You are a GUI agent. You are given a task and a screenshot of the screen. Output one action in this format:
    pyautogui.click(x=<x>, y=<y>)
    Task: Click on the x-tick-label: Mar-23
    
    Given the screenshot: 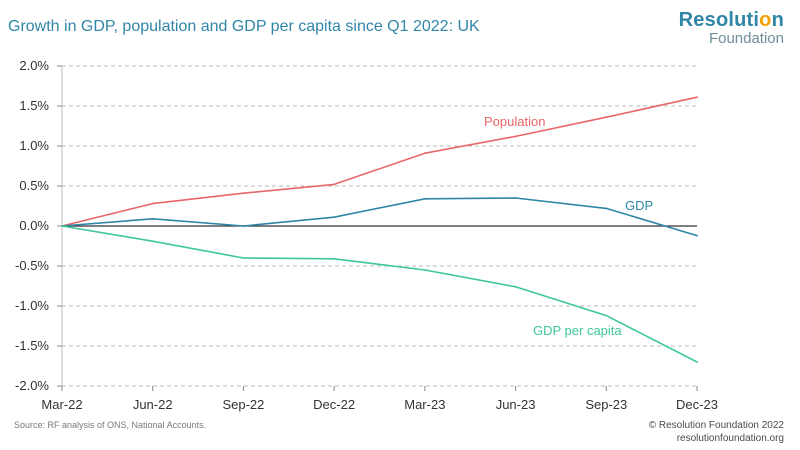 What is the action you would take?
    pyautogui.click(x=424, y=404)
    